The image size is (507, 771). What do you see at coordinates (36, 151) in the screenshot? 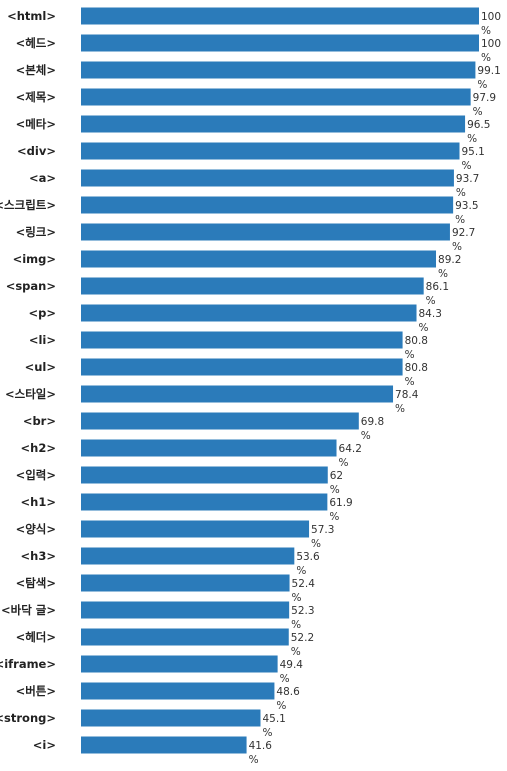
I see `category-tick-label: <div>` at bounding box center [36, 151].